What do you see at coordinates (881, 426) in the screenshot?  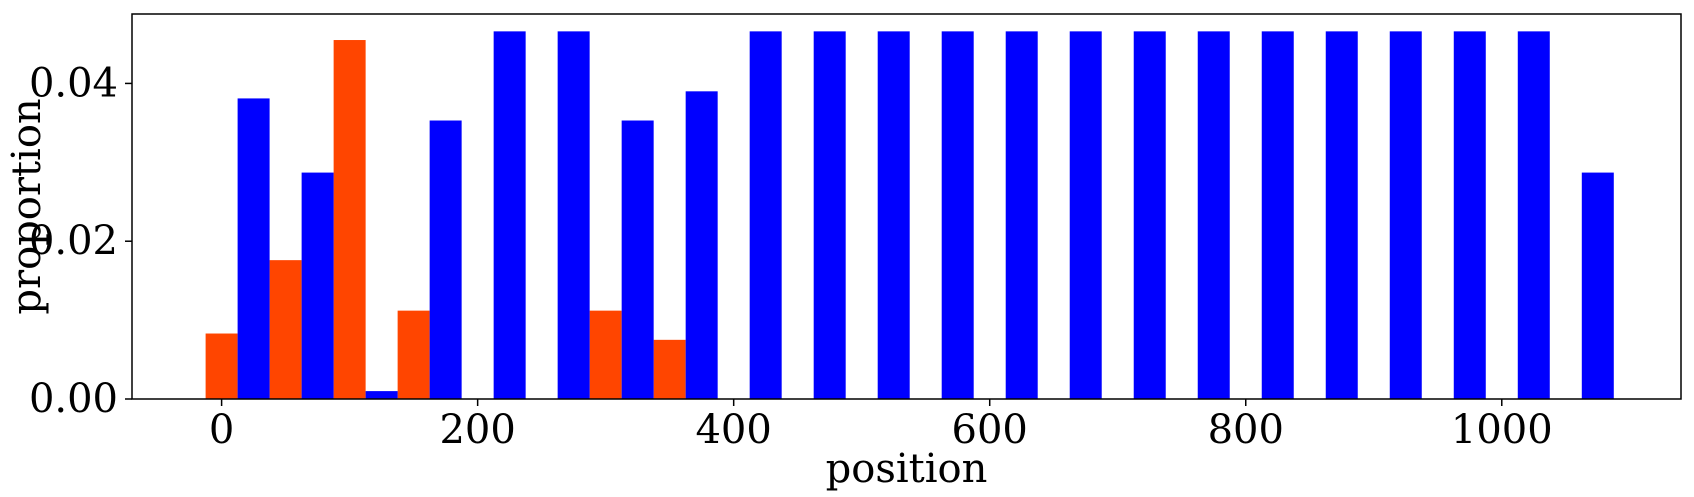 I see `x-axis: 0 200 400 600 800 1000` at bounding box center [881, 426].